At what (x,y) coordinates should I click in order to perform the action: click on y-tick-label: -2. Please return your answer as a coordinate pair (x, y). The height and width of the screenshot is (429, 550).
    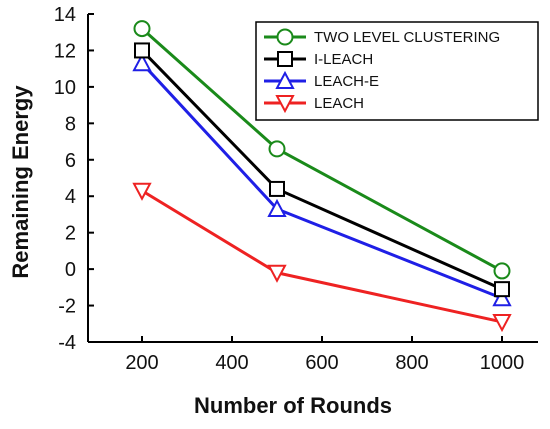
    Looking at the image, I should click on (67, 307).